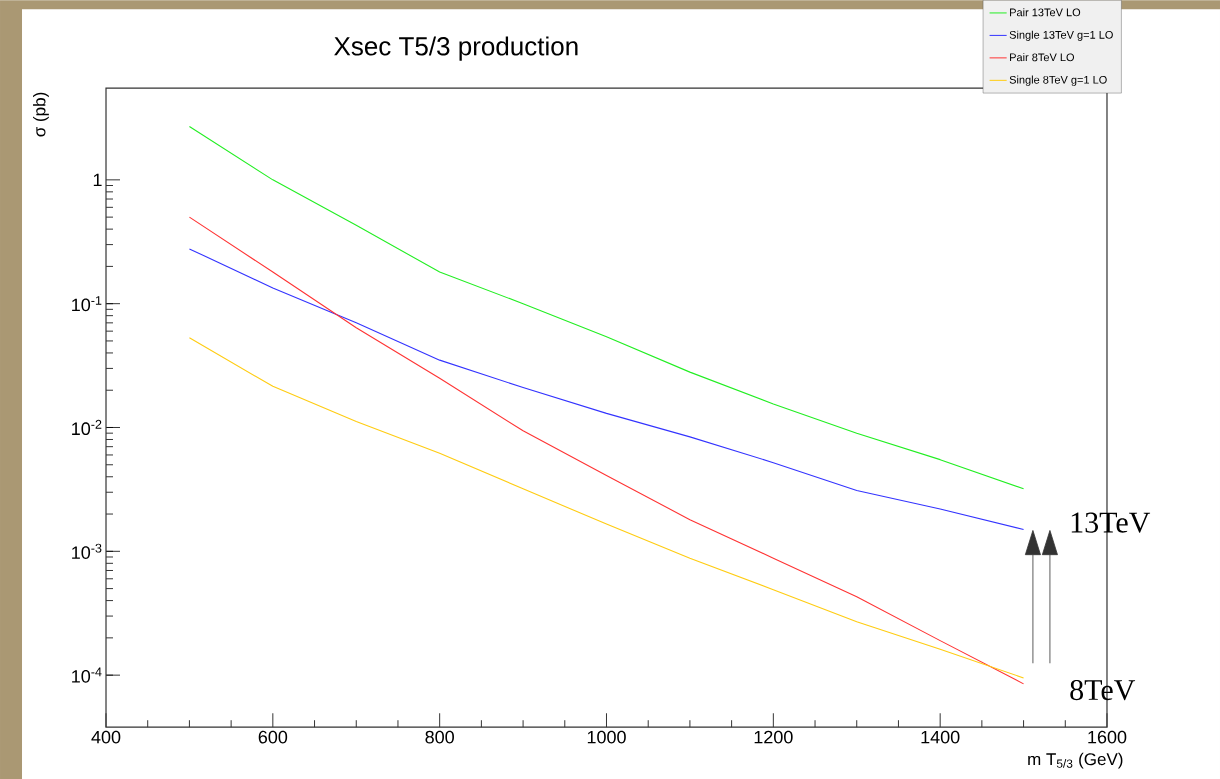  What do you see at coordinates (97, 179) in the screenshot?
I see `y-tick-label: 1` at bounding box center [97, 179].